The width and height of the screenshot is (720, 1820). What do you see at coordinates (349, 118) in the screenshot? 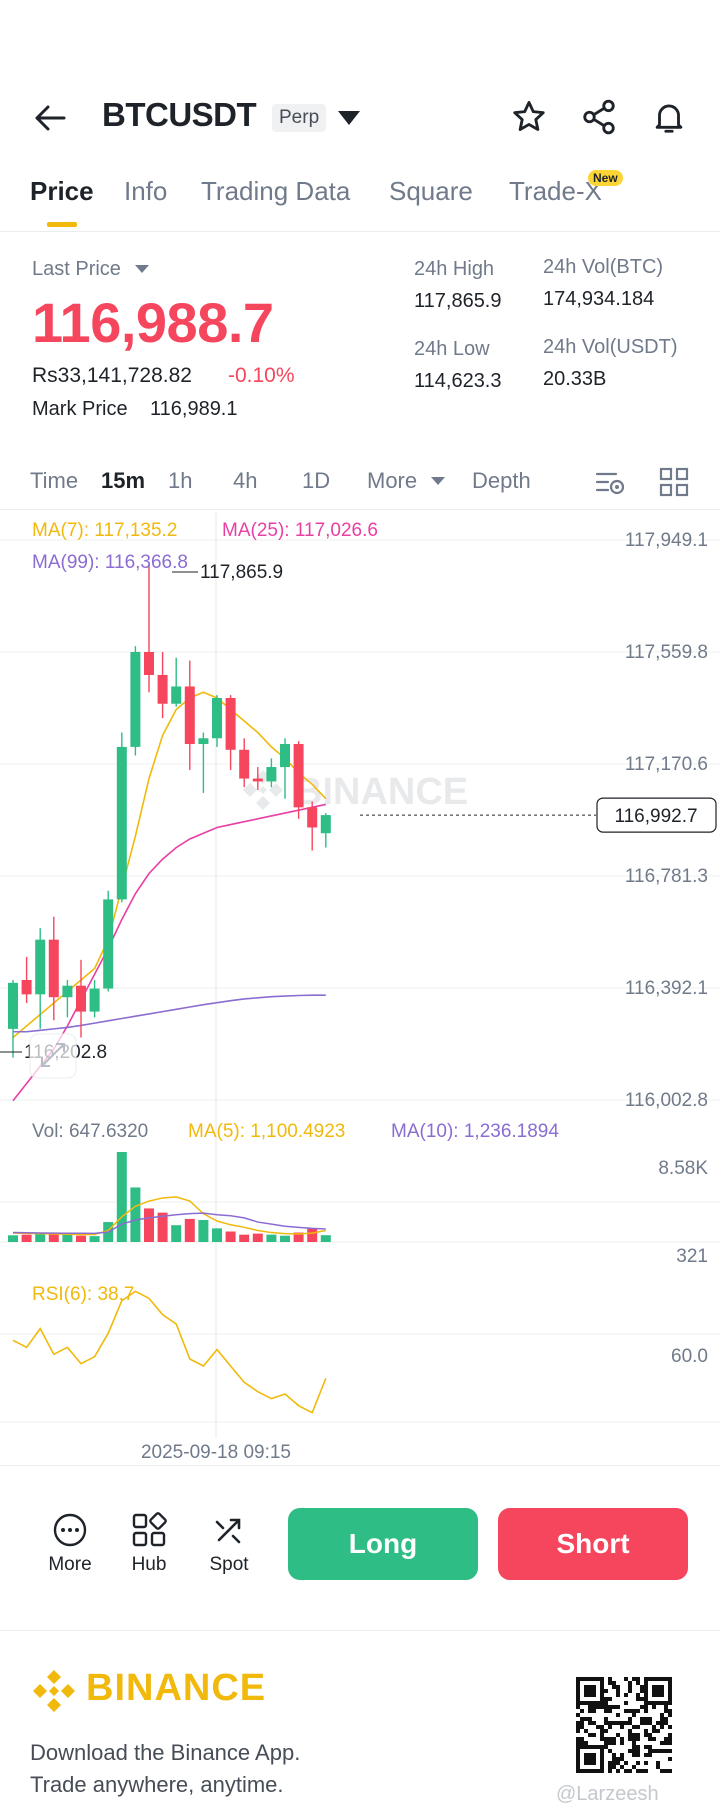
I see `chevron-down-icon` at bounding box center [349, 118].